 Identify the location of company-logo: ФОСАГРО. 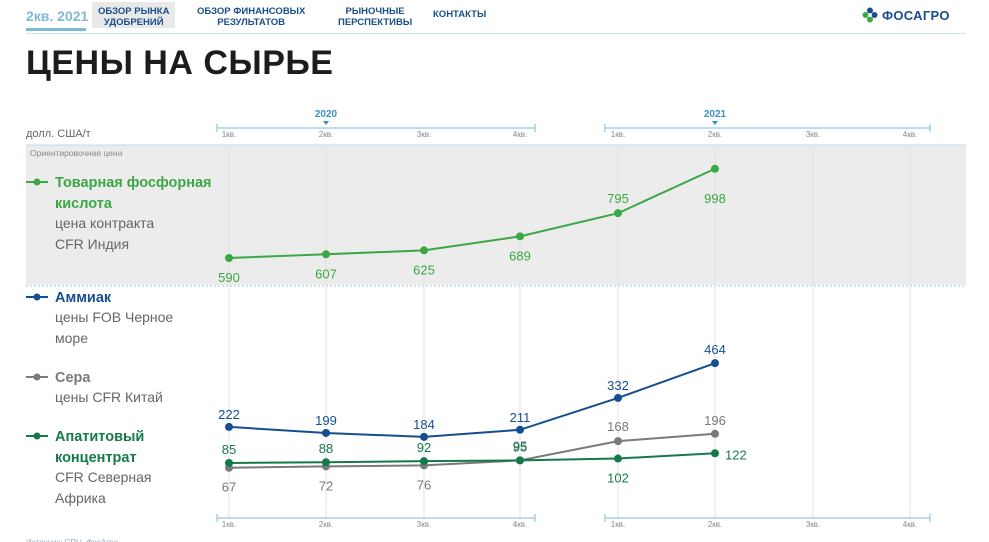
(906, 15).